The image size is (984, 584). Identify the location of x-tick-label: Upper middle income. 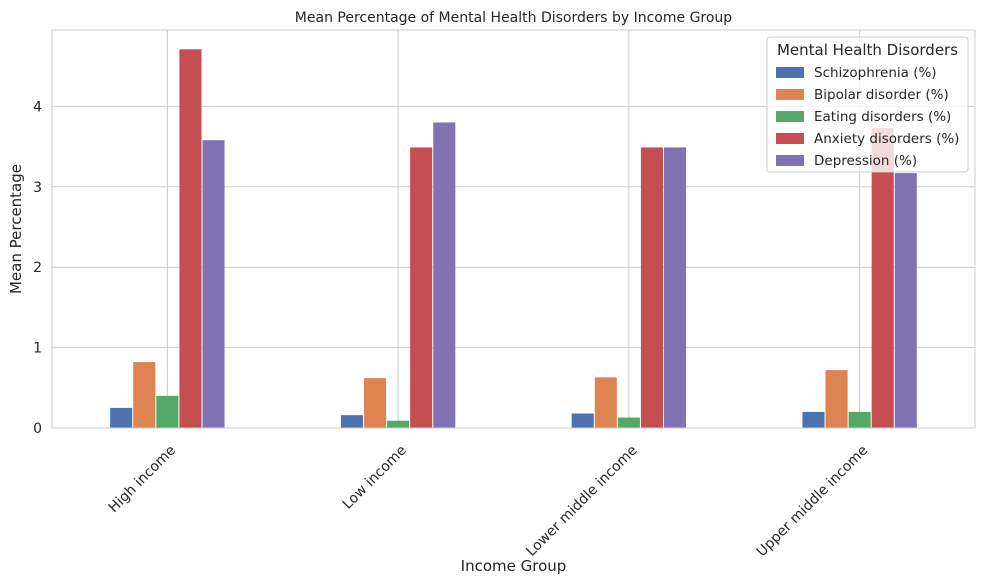
(813, 501).